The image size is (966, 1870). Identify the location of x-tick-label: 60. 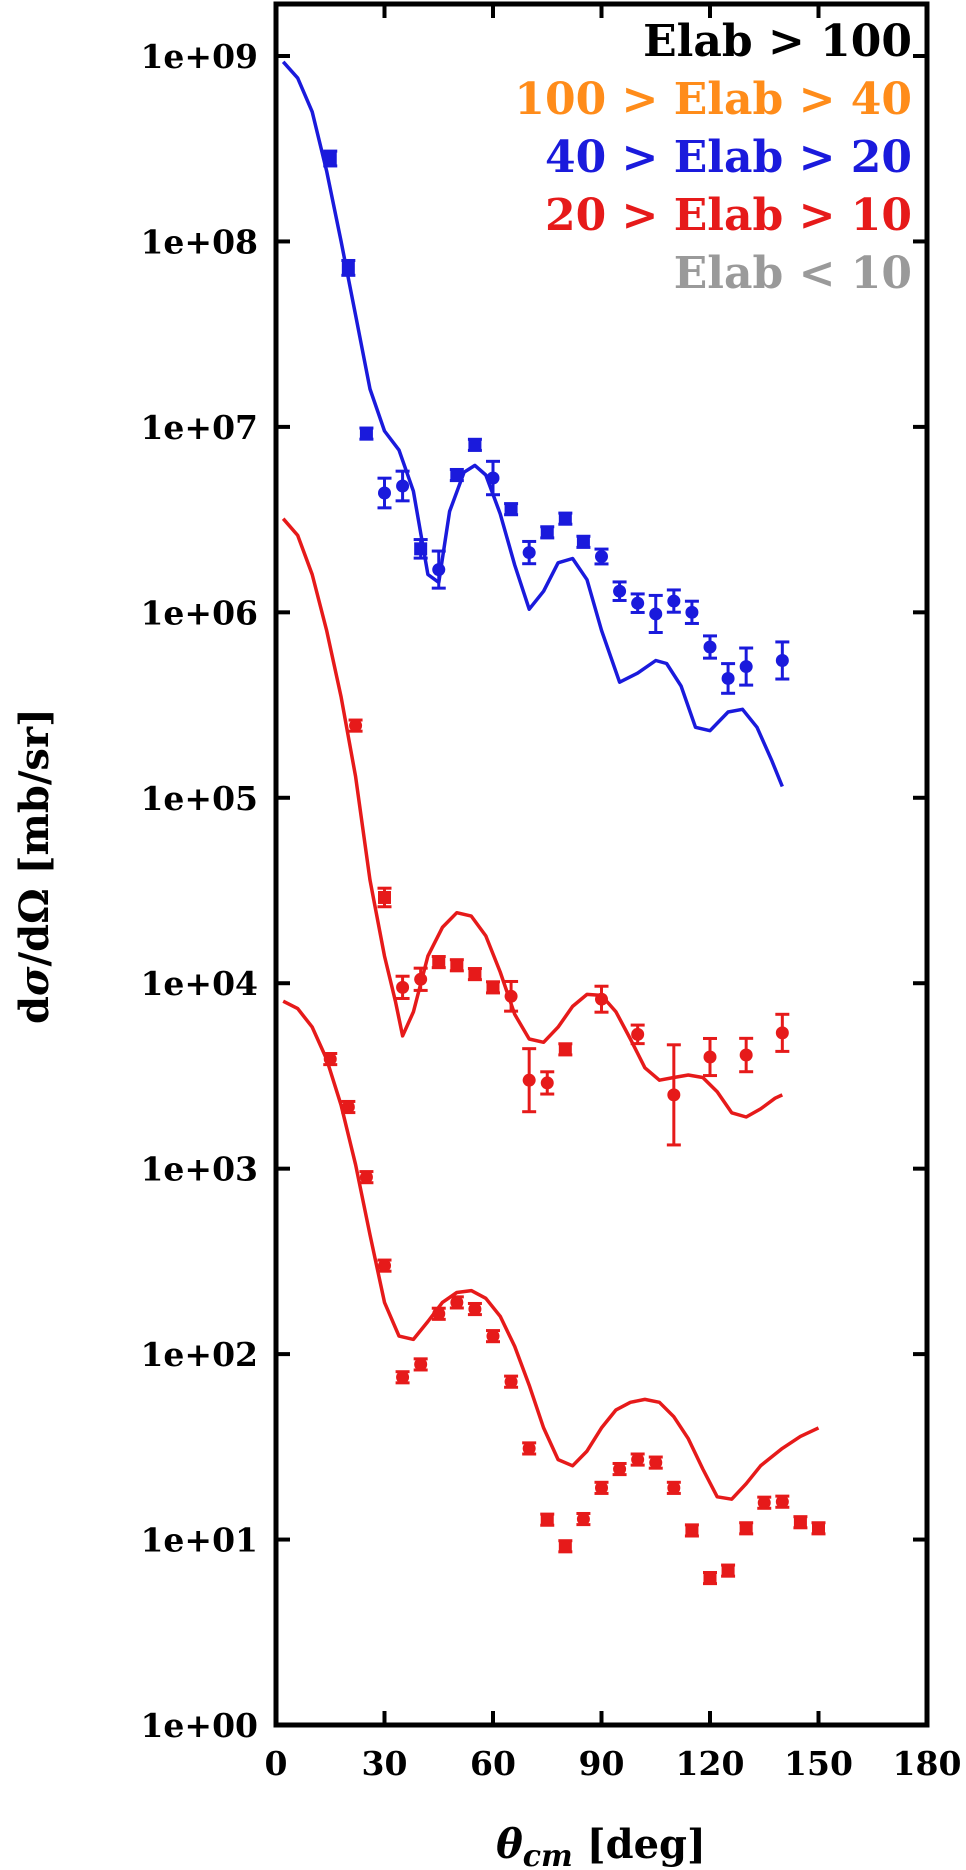
(493, 1763).